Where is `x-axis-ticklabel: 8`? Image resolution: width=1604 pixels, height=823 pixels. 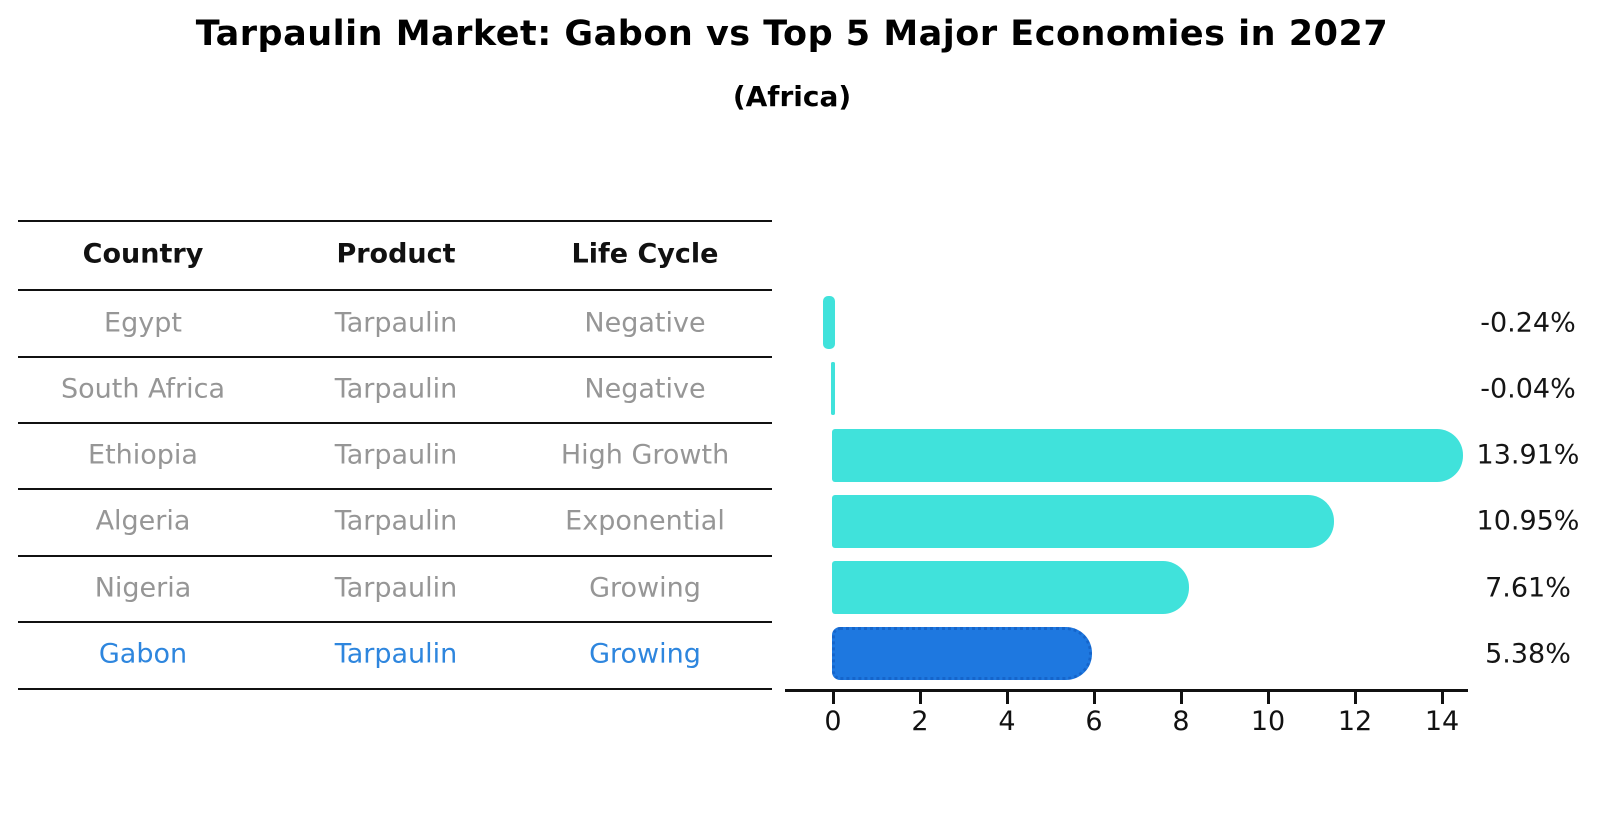 x-axis-ticklabel: 8 is located at coordinates (1181, 721).